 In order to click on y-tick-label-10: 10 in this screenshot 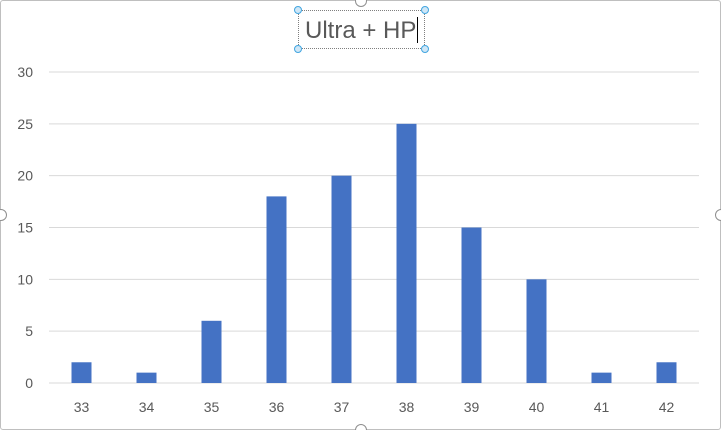, I will do `click(25, 279)`.